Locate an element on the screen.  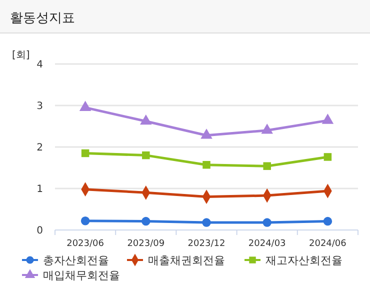
y-tick-label: 2 is located at coordinates (39, 148).